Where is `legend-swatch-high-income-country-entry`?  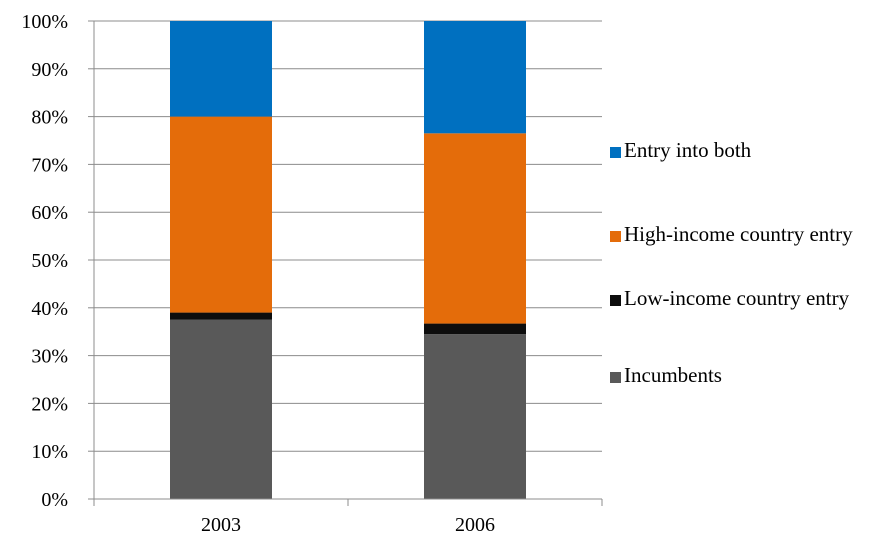 legend-swatch-high-income-country-entry is located at coordinates (615, 236).